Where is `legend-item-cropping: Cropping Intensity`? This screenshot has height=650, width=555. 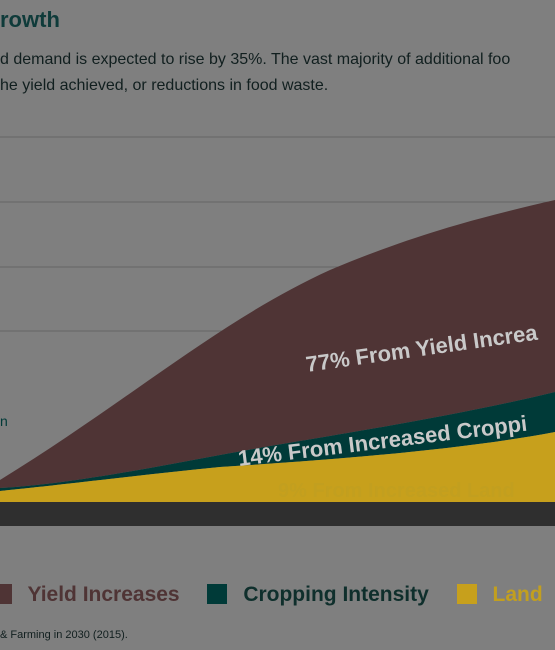
legend-item-cropping: Cropping Intensity is located at coordinates (318, 595).